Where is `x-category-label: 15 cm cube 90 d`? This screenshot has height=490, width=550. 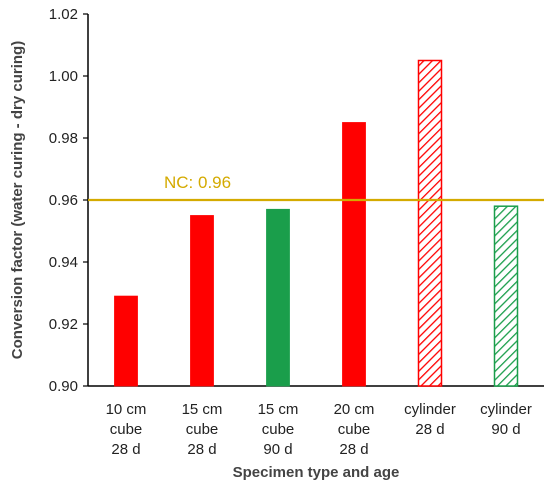 x-category-label: 15 cm cube 90 d is located at coordinates (278, 429).